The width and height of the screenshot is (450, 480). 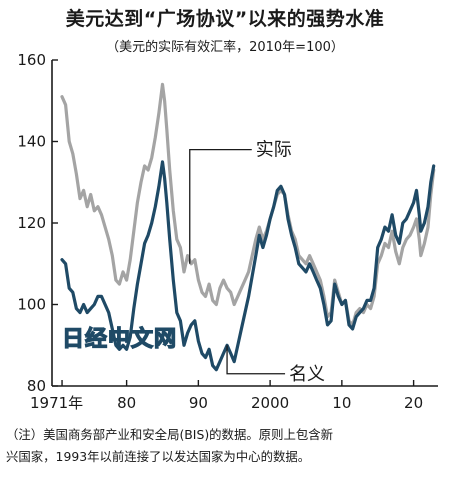 What do you see at coordinates (31, 60) in the screenshot?
I see `y-tick-label: 160` at bounding box center [31, 60].